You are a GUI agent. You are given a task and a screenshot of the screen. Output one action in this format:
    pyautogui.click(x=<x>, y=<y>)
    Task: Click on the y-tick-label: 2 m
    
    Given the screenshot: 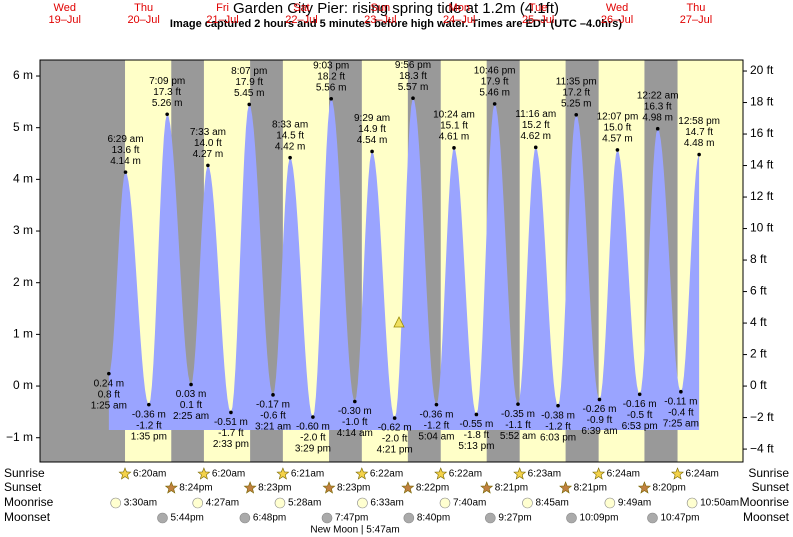 What is the action you would take?
    pyautogui.click(x=23, y=282)
    